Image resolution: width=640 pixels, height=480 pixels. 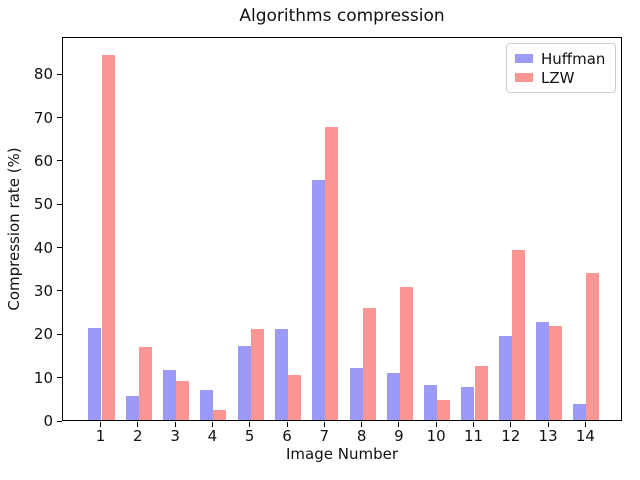 What do you see at coordinates (399, 436) in the screenshot?
I see `x-tick-label: 9` at bounding box center [399, 436].